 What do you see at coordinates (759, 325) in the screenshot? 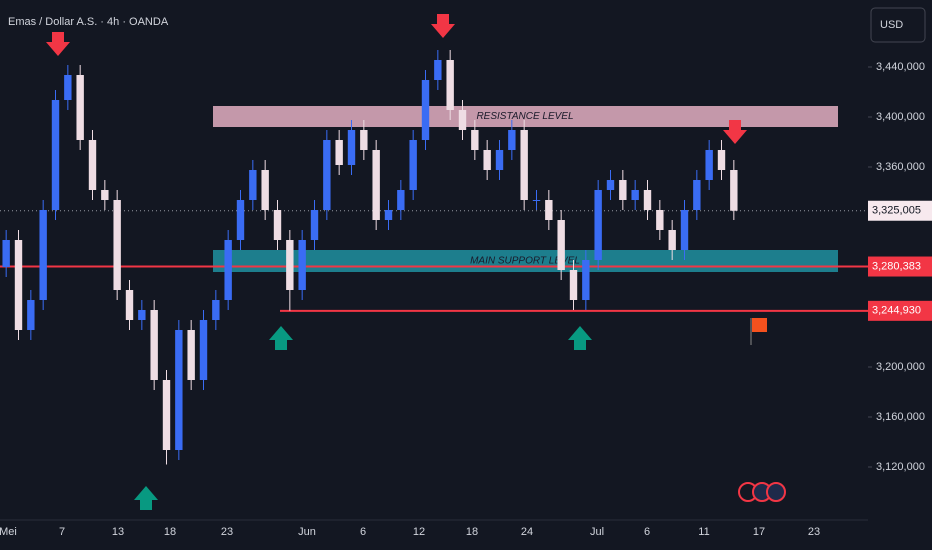
I see `flag` at bounding box center [759, 325].